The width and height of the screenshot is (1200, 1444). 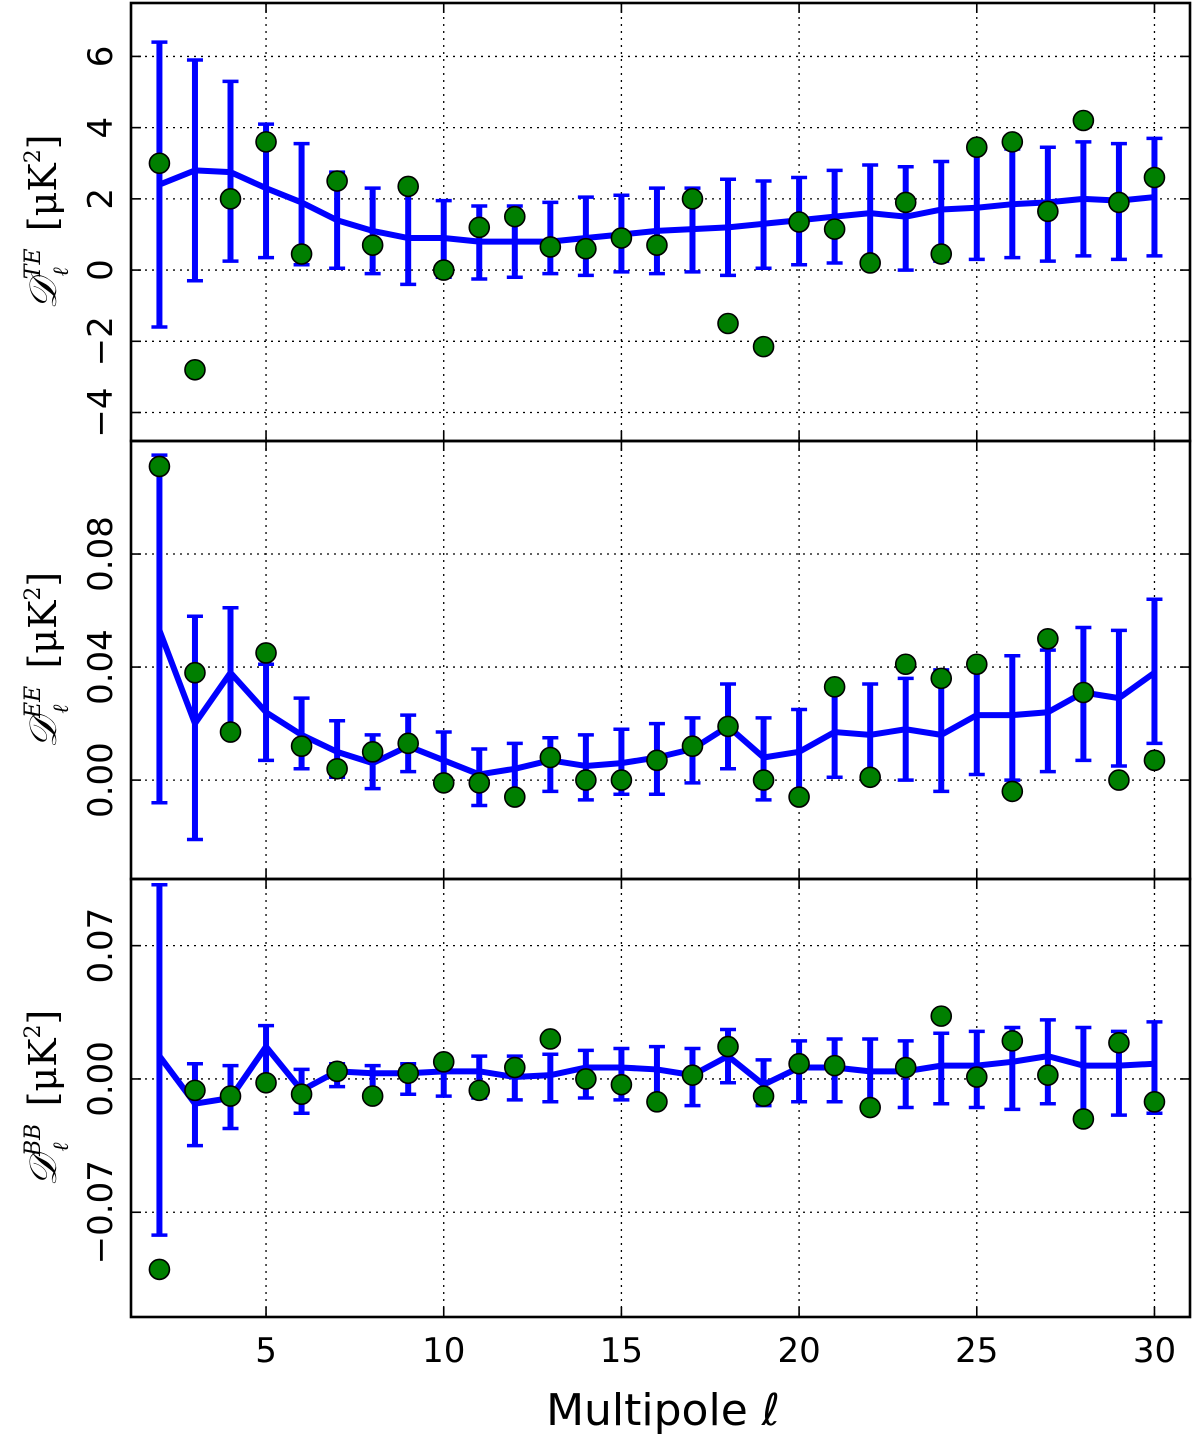 I want to click on x-tick-label: 20, so click(x=798, y=1351).